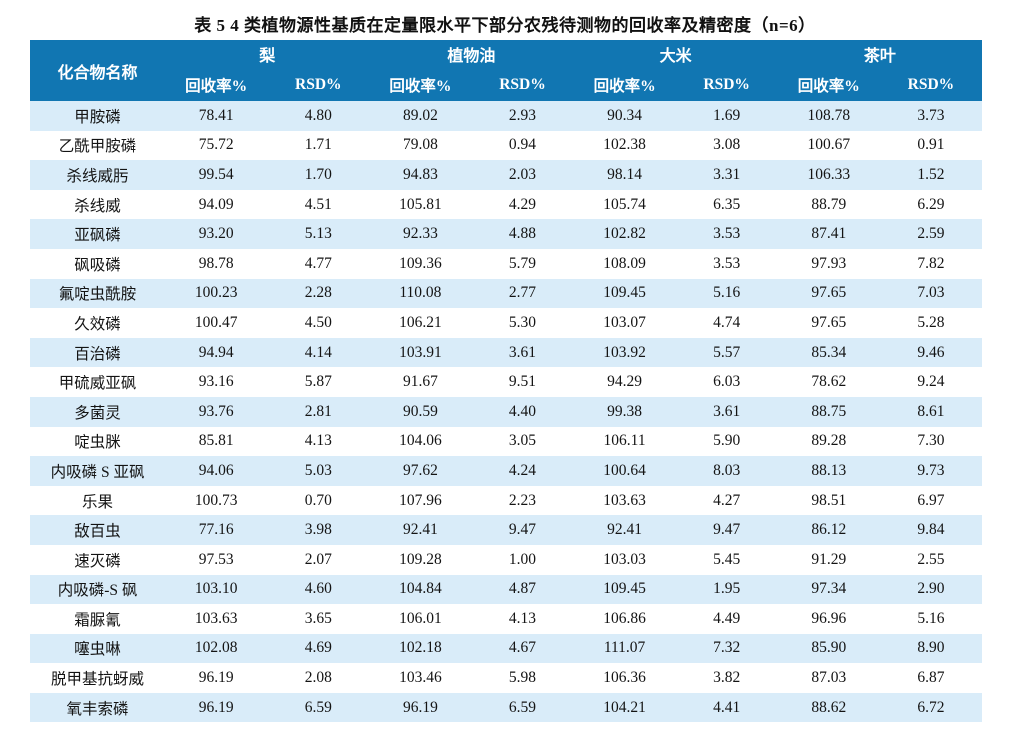  What do you see at coordinates (318, 234) in the screenshot?
I see `rsd-value-cell: 5.13` at bounding box center [318, 234].